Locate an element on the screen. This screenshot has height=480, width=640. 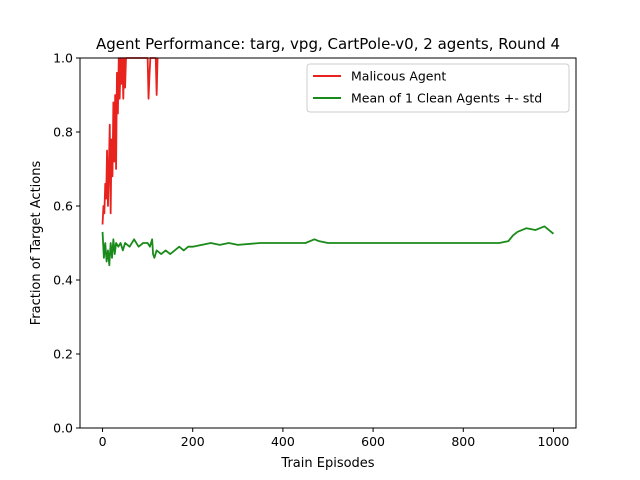
x-tick-label: 600 is located at coordinates (373, 441).